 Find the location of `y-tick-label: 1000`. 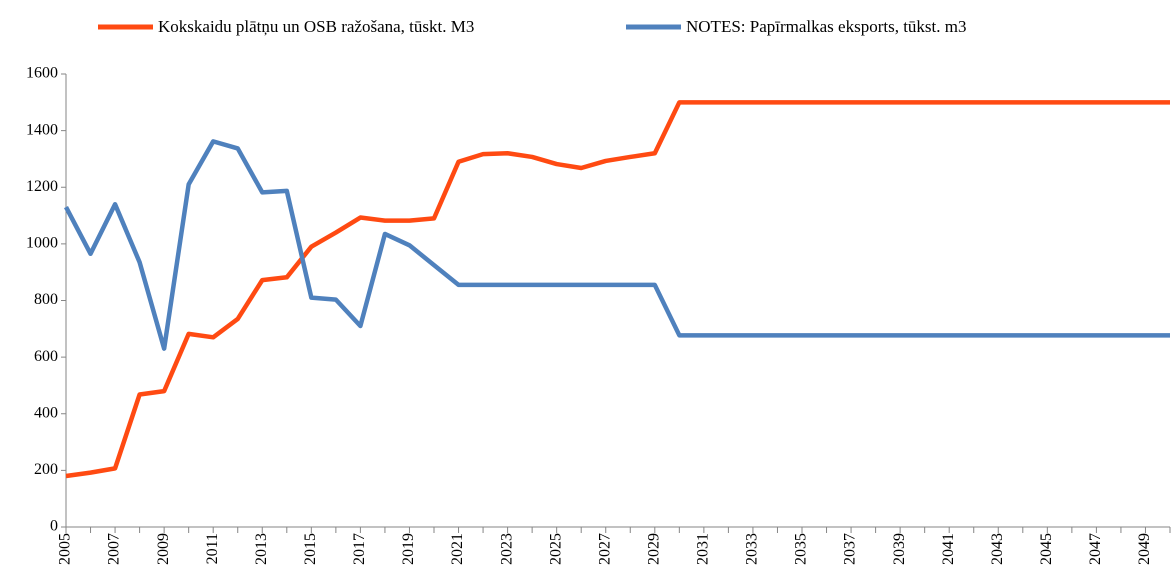

y-tick-label: 1000 is located at coordinates (42, 243).